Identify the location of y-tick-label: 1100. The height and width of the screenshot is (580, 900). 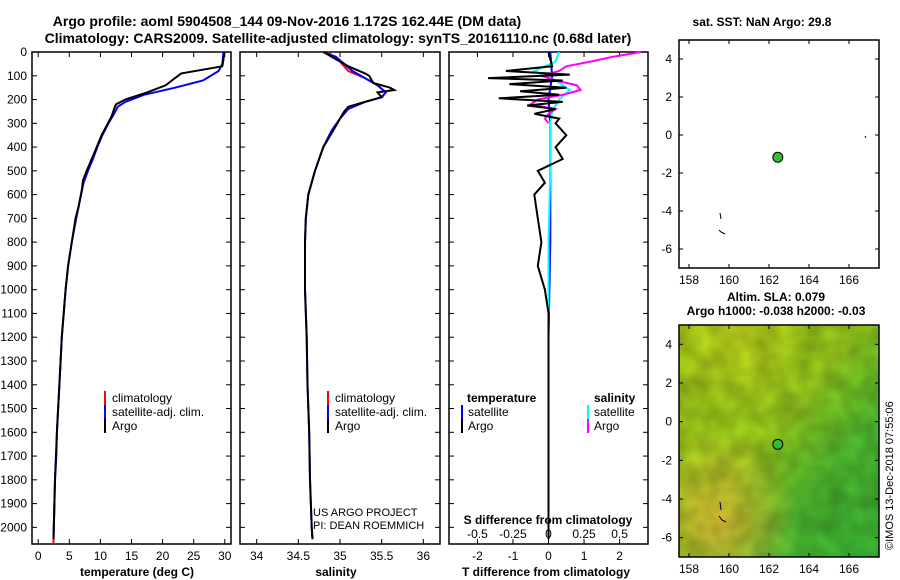
(14, 313).